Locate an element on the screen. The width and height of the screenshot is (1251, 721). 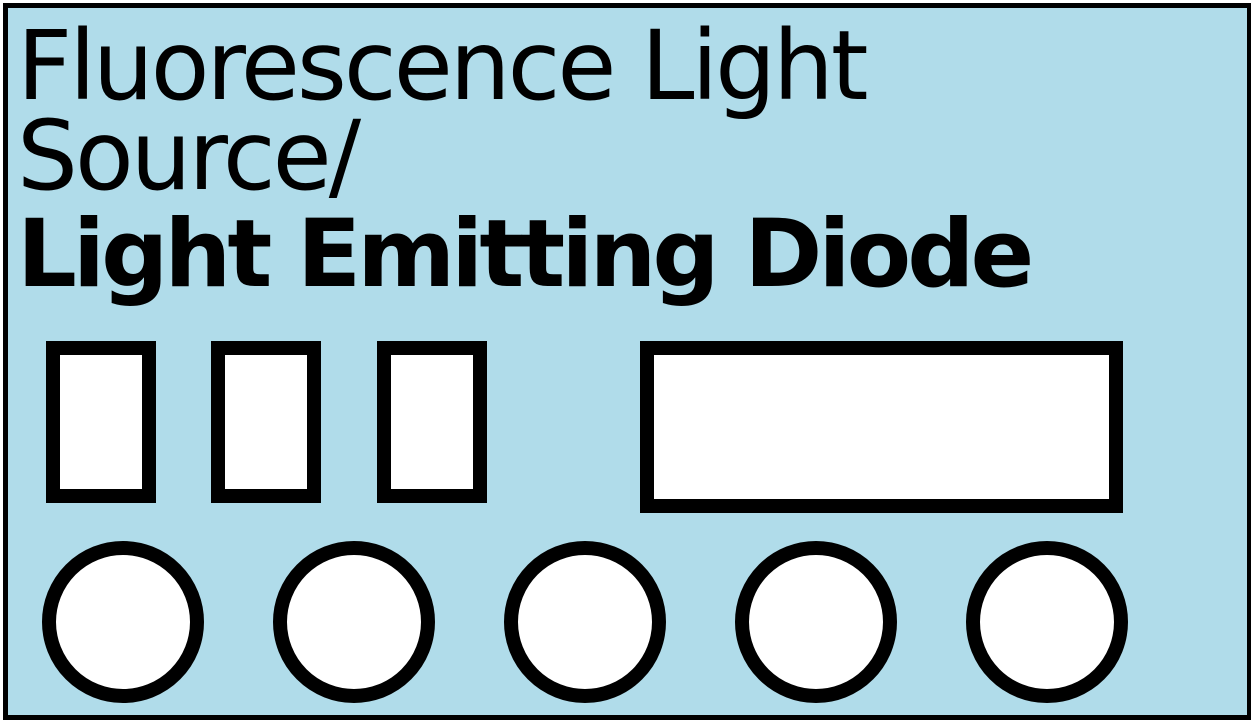
device-title-line-2: Source/ is located at coordinates (189, 156).